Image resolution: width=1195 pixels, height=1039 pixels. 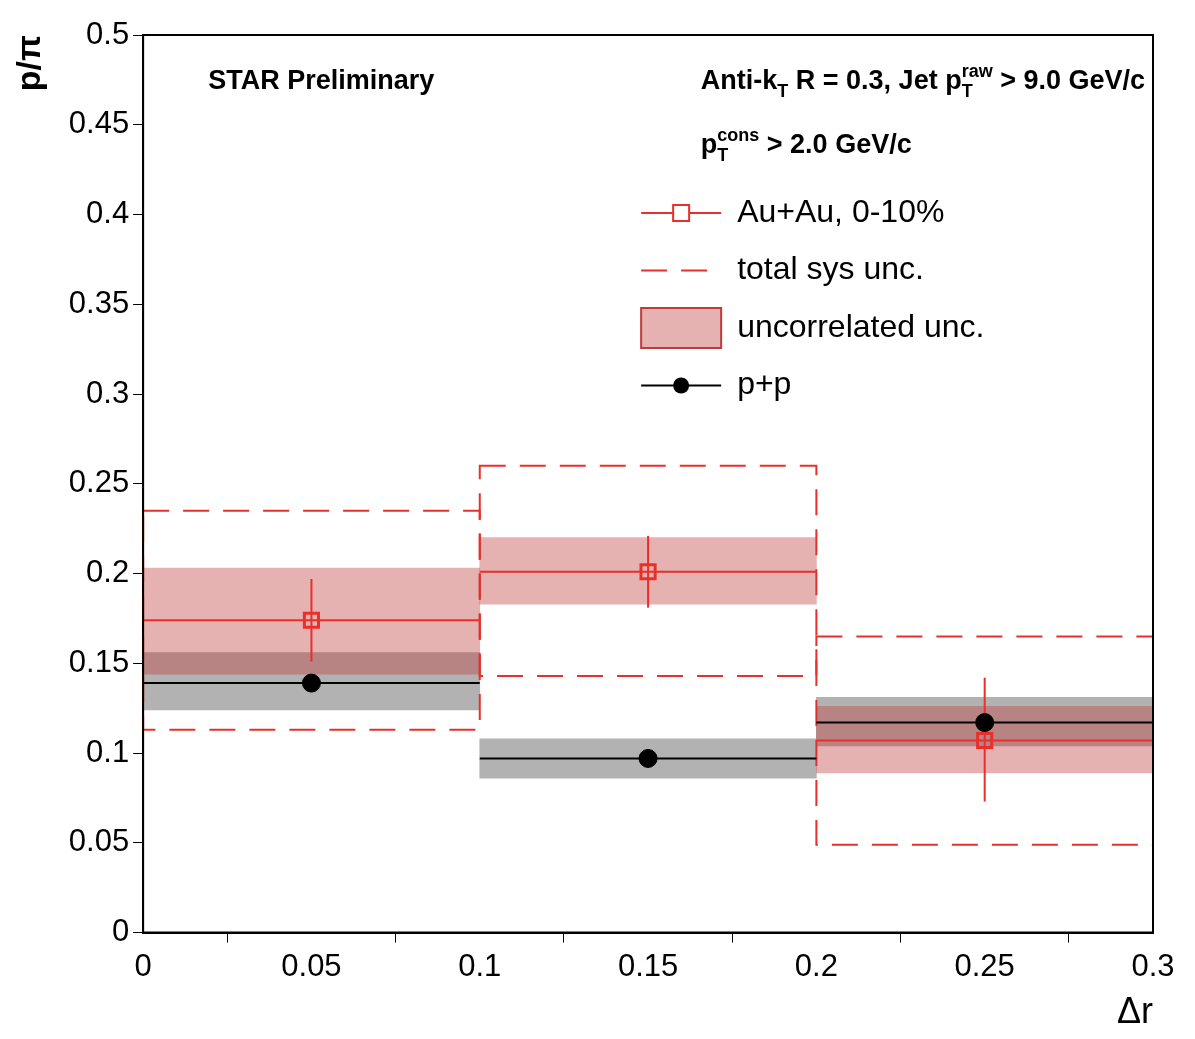 What do you see at coordinates (120, 931) in the screenshot?
I see `y-tick-label: 0` at bounding box center [120, 931].